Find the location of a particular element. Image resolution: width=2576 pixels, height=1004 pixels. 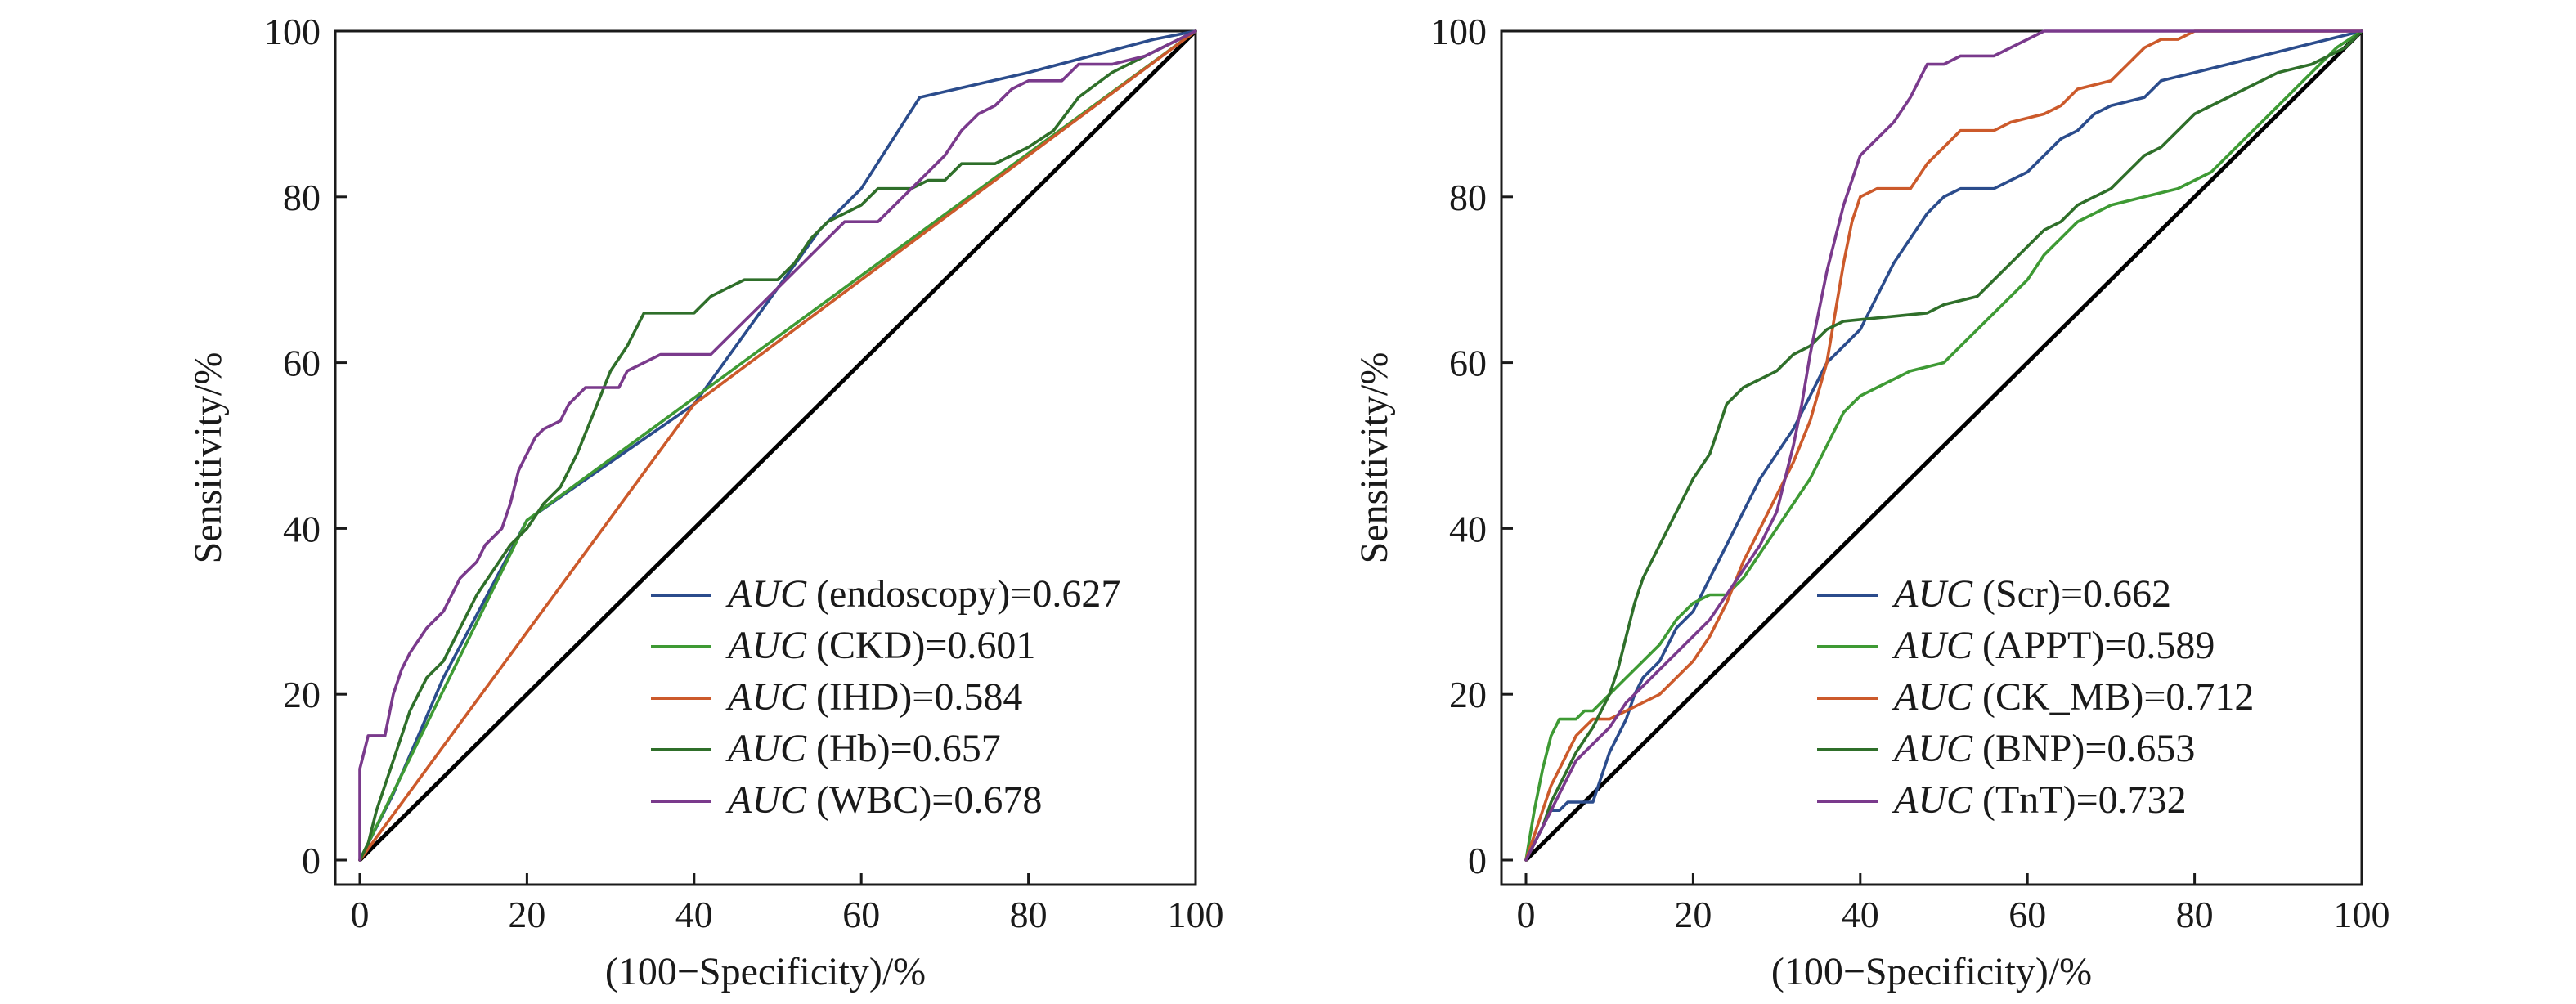

legend-item-1: AUC (Scr)=0.662 is located at coordinates (1994, 594).